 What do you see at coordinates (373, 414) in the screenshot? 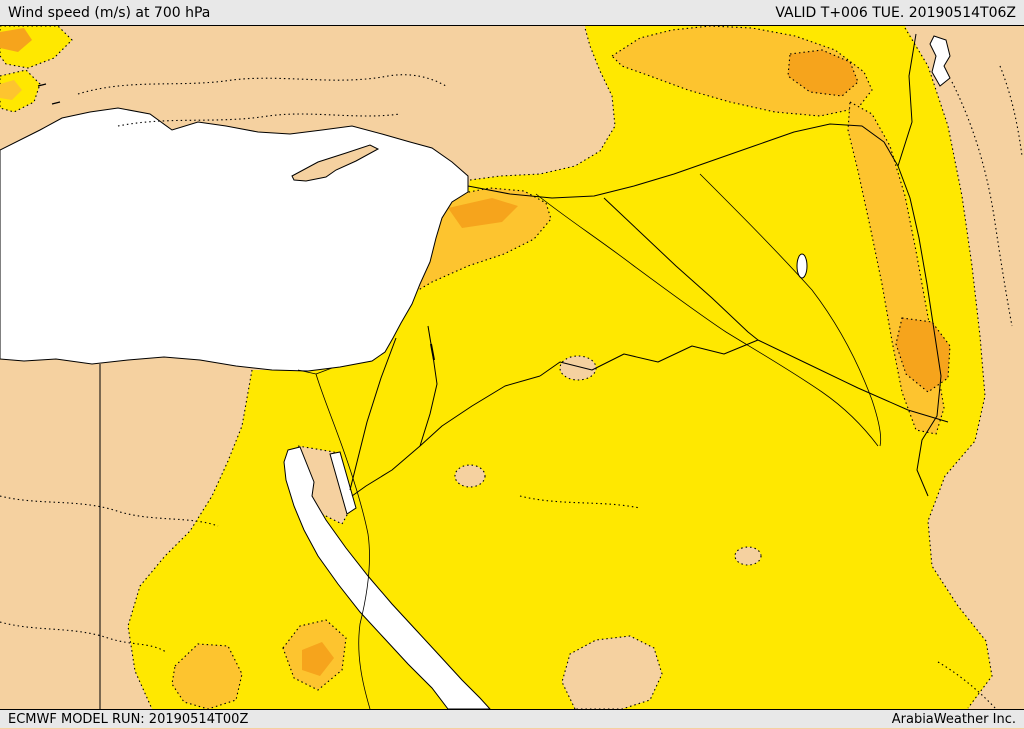
I see `border-egypt-israel` at bounding box center [373, 414].